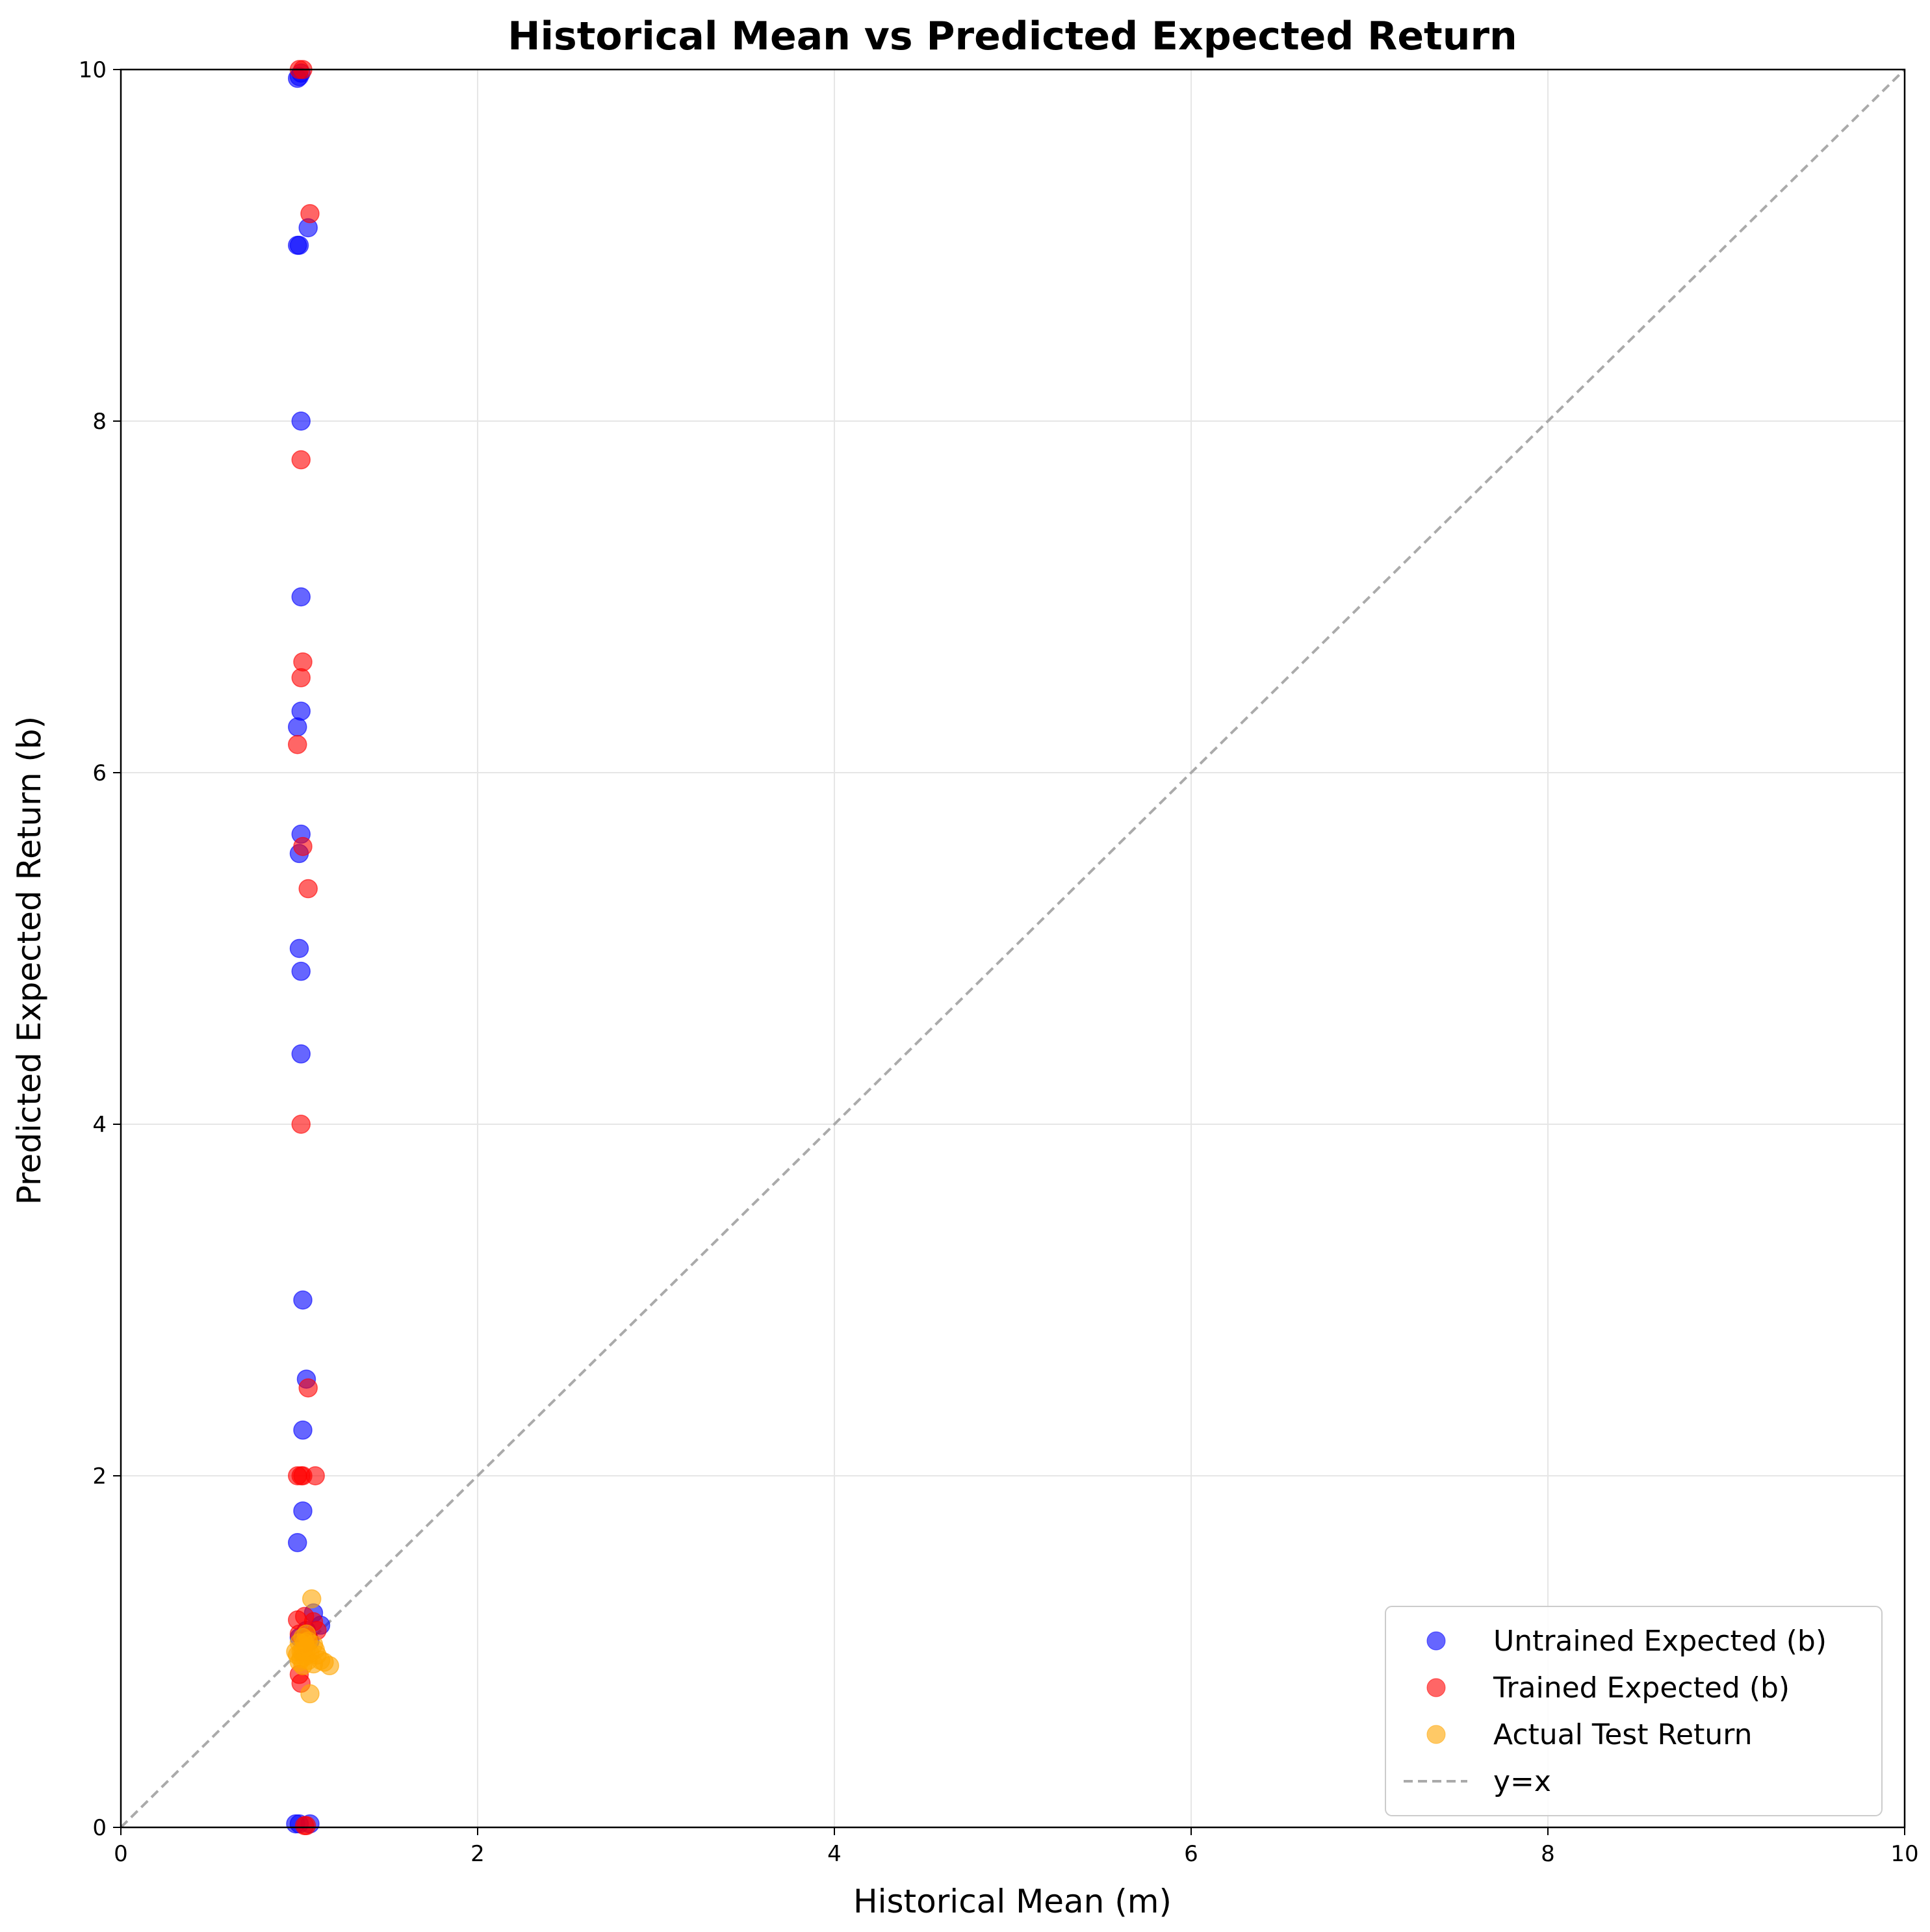 The height and width of the screenshot is (1932, 1930). I want to click on series-trained, so click(307, 948).